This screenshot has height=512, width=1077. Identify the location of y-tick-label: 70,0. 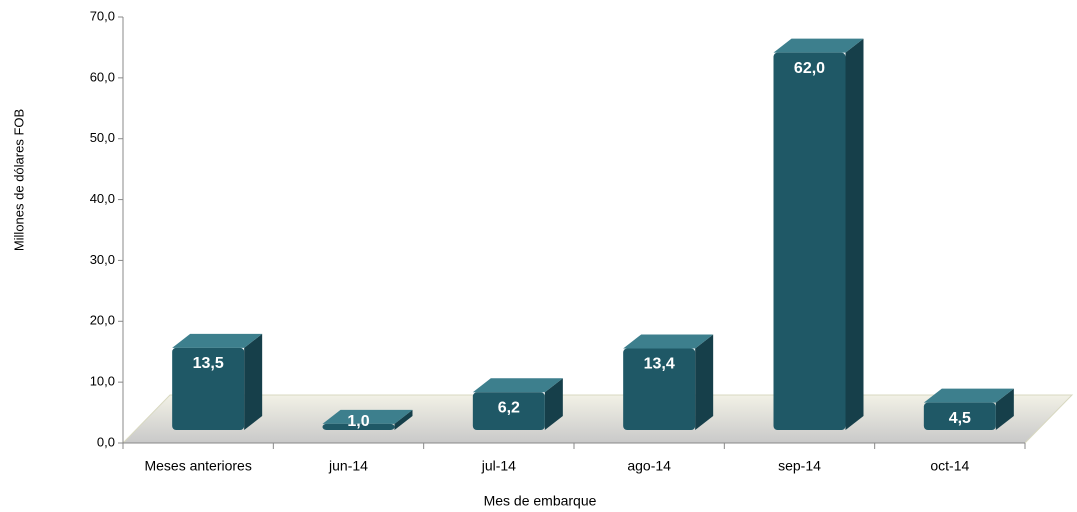
(102, 15).